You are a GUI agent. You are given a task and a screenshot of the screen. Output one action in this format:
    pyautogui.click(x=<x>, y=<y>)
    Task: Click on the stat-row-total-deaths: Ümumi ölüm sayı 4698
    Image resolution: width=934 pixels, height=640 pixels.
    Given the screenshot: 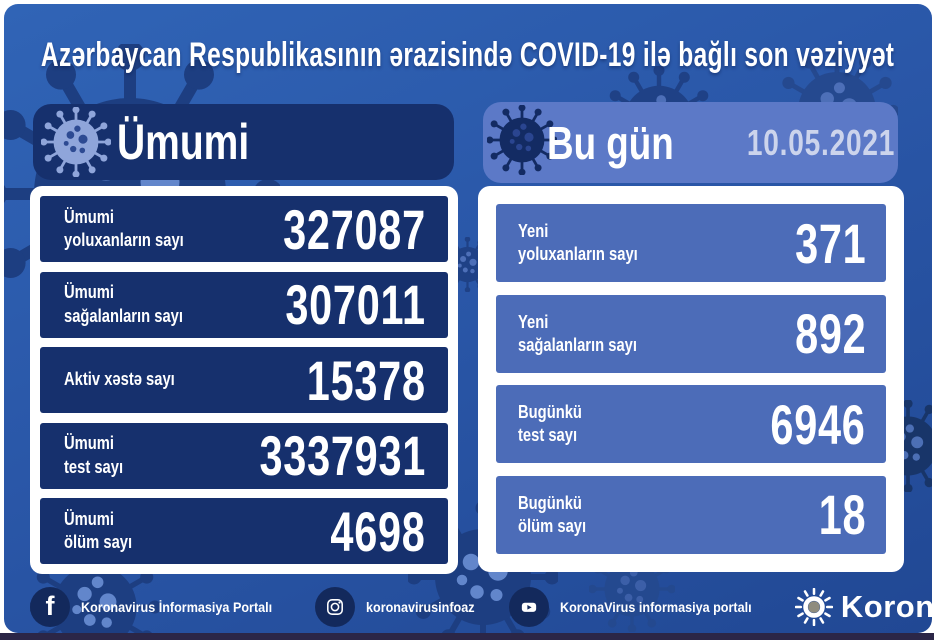 What is the action you would take?
    pyautogui.click(x=244, y=531)
    